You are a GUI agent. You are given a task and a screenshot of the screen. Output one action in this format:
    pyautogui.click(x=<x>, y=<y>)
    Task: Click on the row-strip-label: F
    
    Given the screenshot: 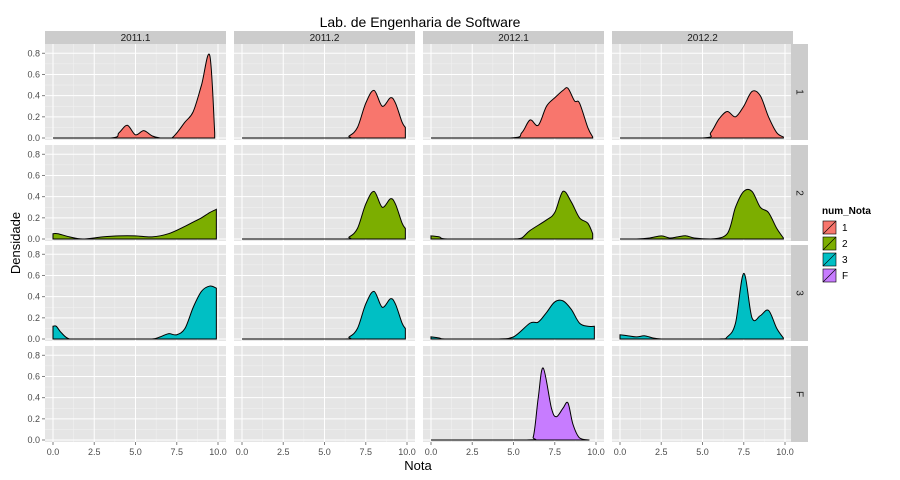 What is the action you would take?
    pyautogui.click(x=799, y=394)
    